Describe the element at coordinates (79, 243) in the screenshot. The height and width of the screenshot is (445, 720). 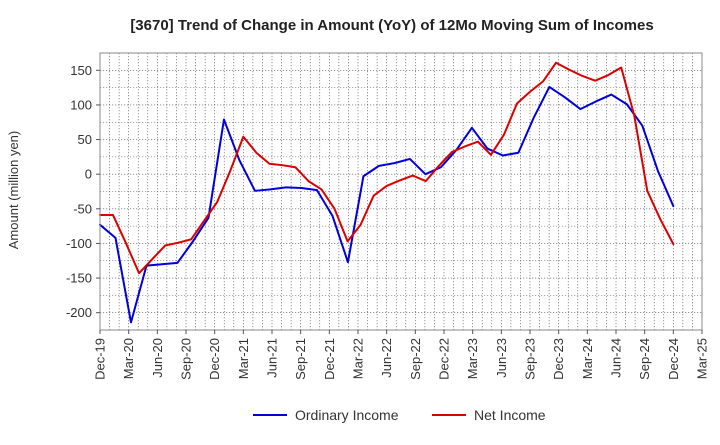
I see `y-tick-label: -100` at that location.